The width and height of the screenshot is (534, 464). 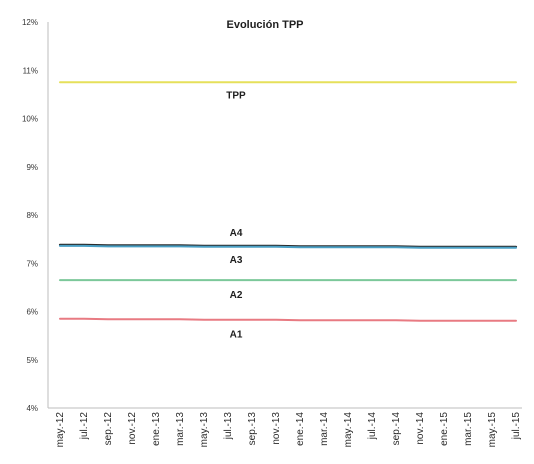 What do you see at coordinates (108, 429) in the screenshot?
I see `x-tick-label: sep.-12` at bounding box center [108, 429].